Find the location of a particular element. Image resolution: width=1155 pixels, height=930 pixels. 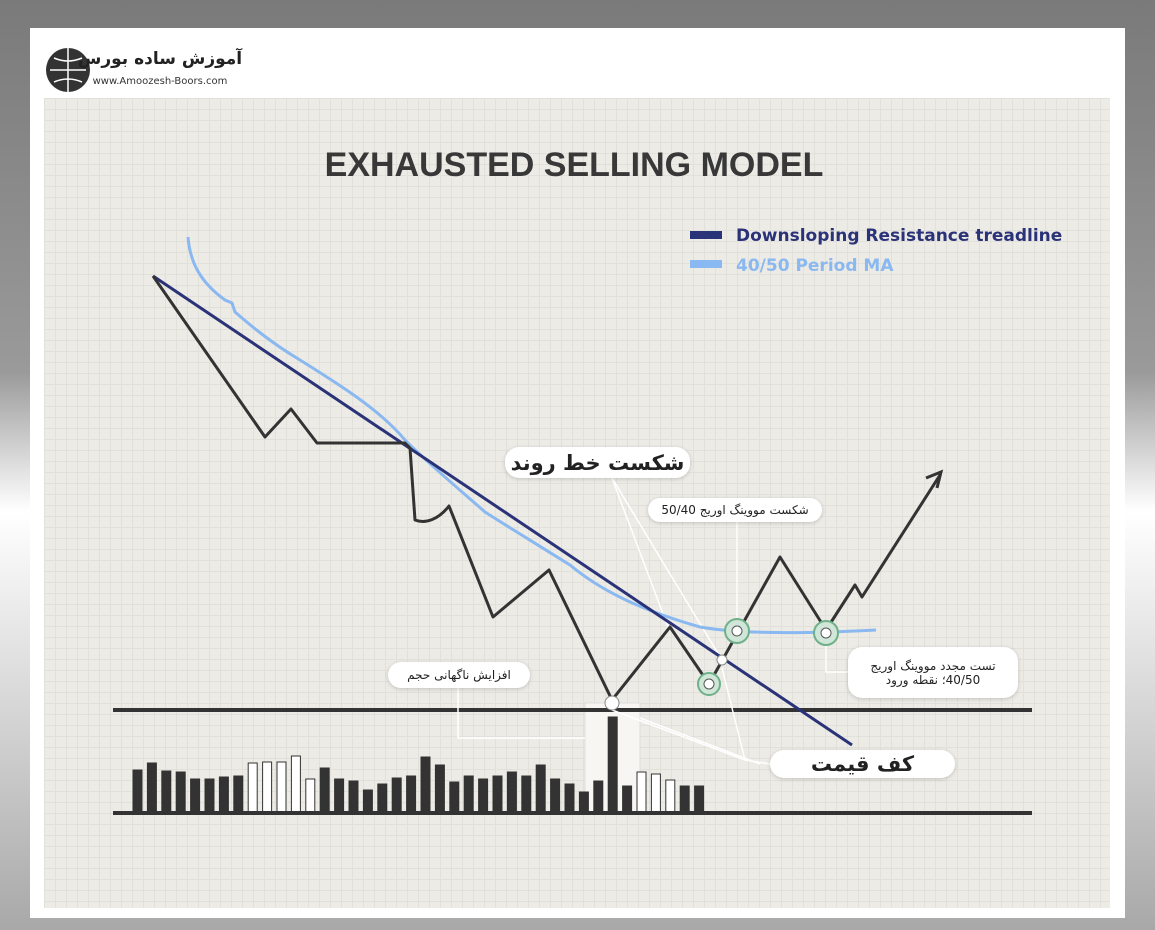

annotation: شکست مووینگ اوریج 50/40 is located at coordinates (735, 510).